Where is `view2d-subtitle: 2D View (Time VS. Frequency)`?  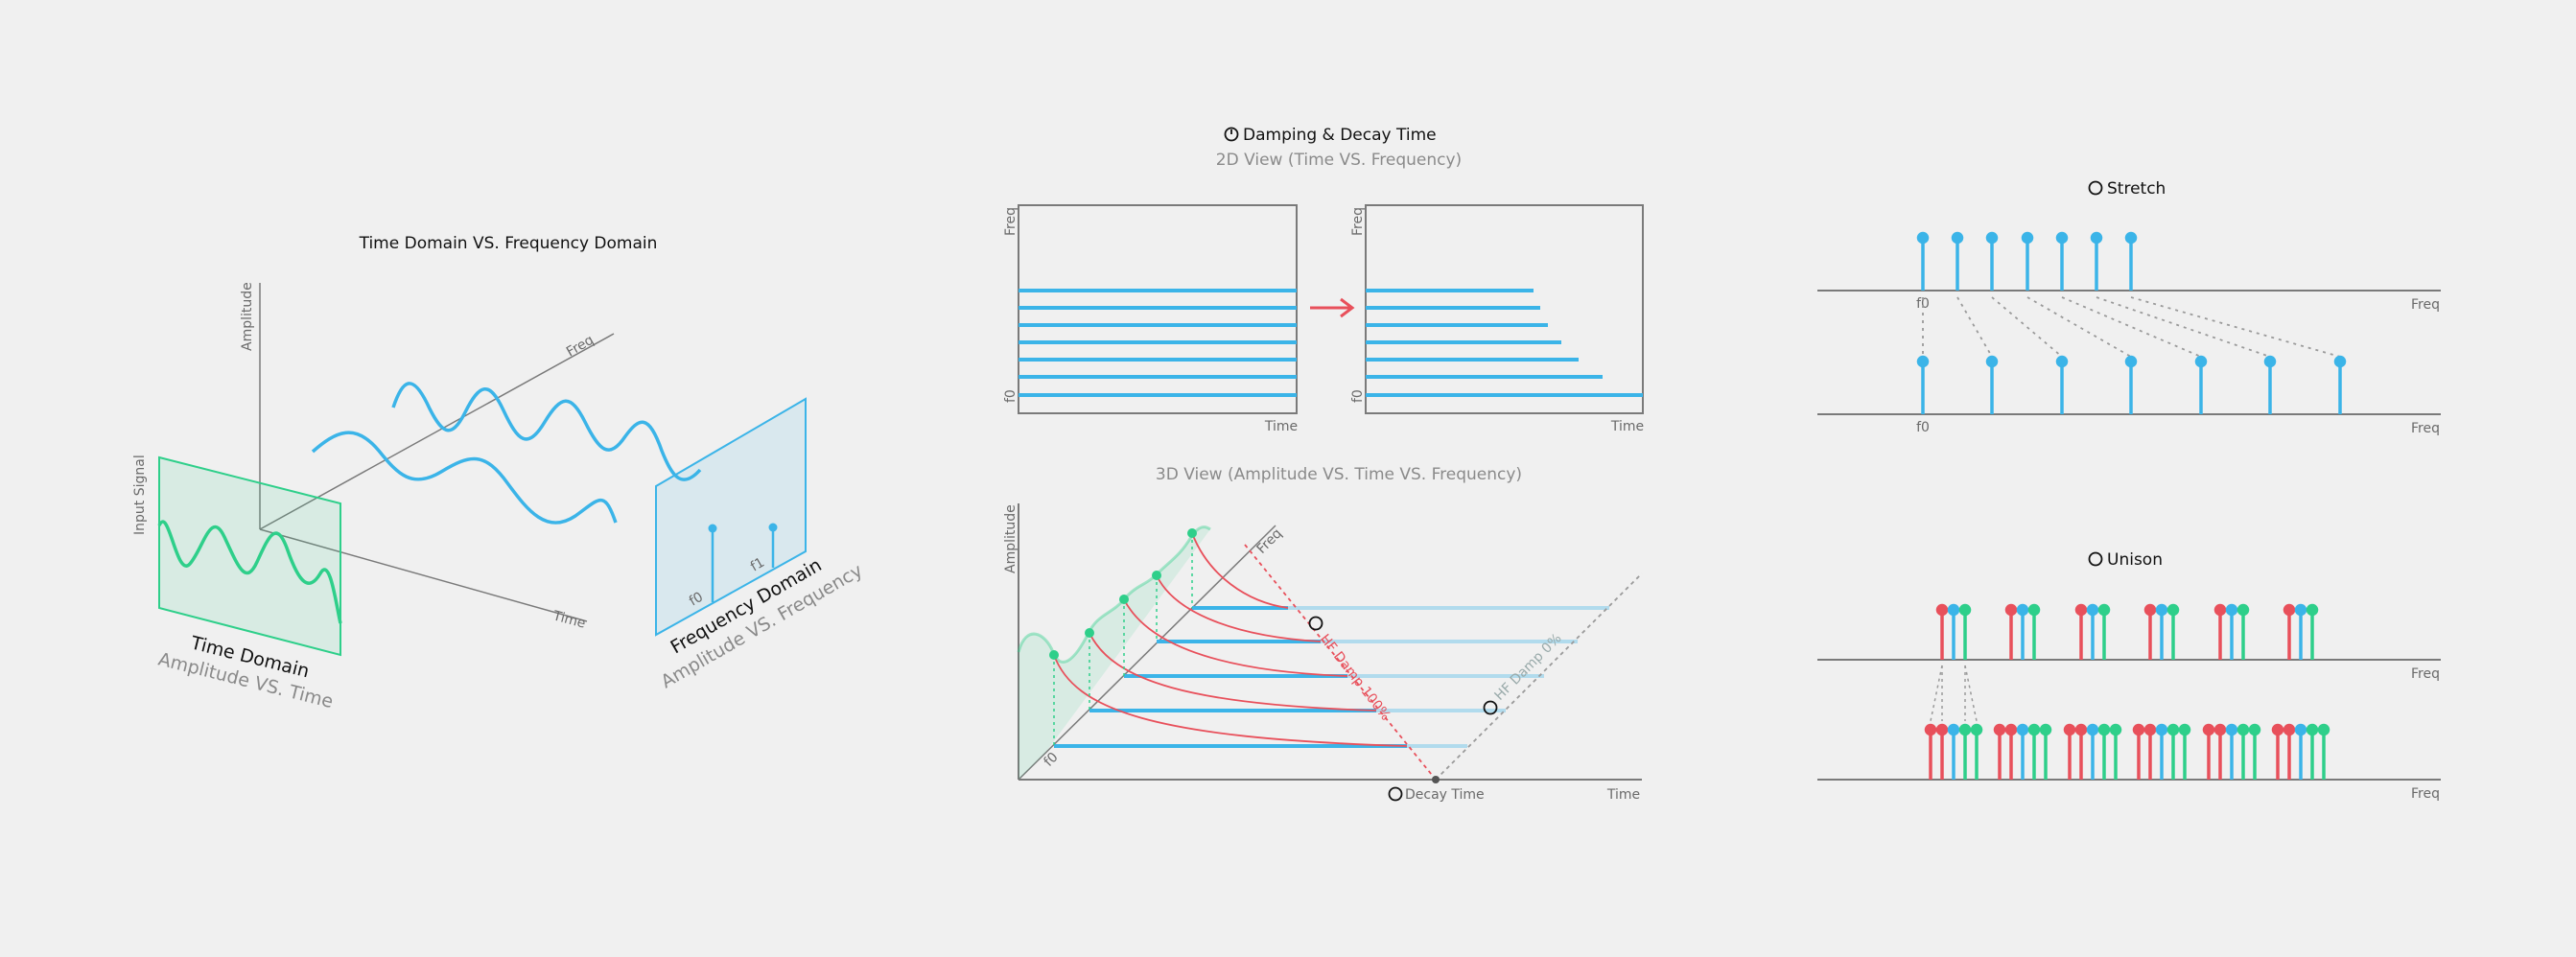 view2d-subtitle: 2D View (Time VS. Frequency) is located at coordinates (1339, 160).